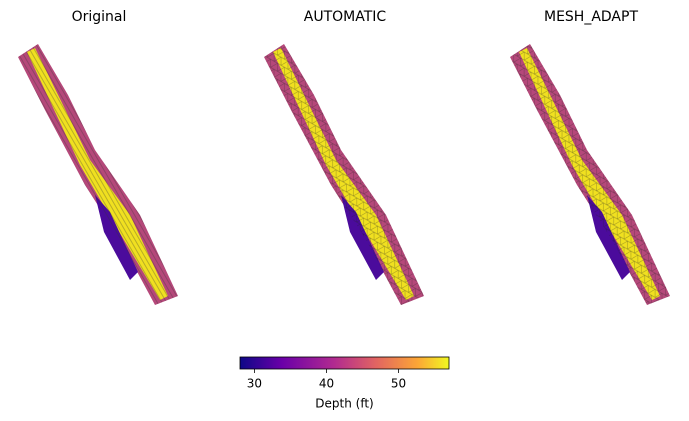  What do you see at coordinates (398, 384) in the screenshot?
I see `colorbar-tick-label: 50` at bounding box center [398, 384].